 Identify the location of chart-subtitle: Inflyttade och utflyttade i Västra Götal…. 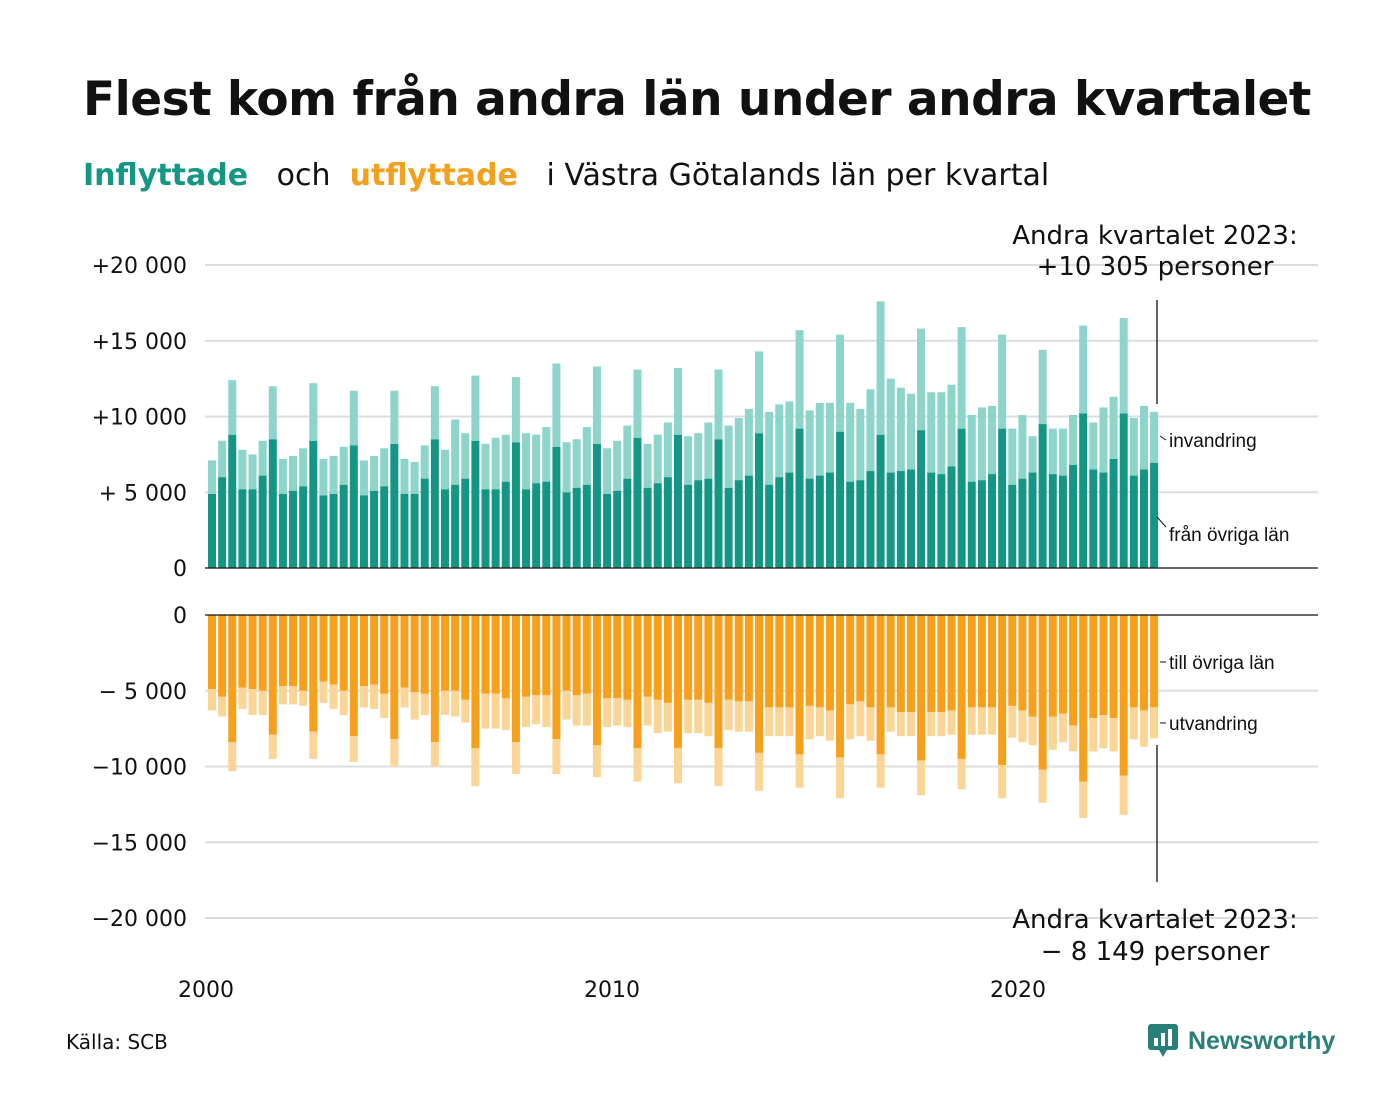
(566, 175).